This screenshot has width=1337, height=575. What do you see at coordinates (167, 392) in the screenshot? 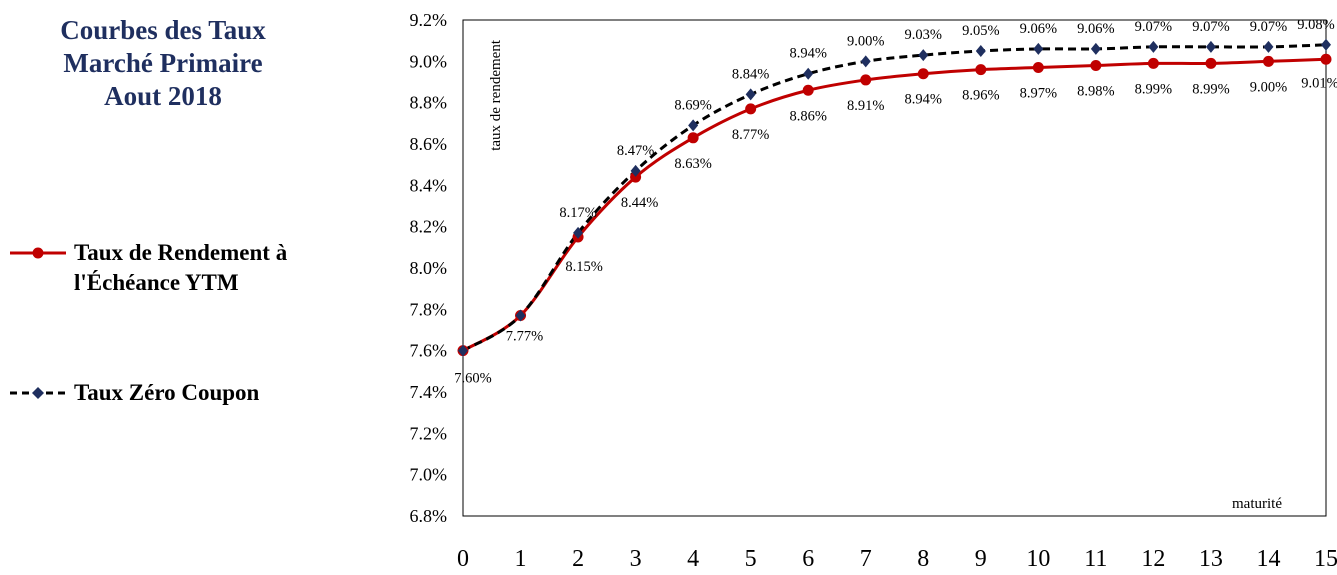
I see `legend-label-zero-coupon: Taux Zéro Coupon` at bounding box center [167, 392].